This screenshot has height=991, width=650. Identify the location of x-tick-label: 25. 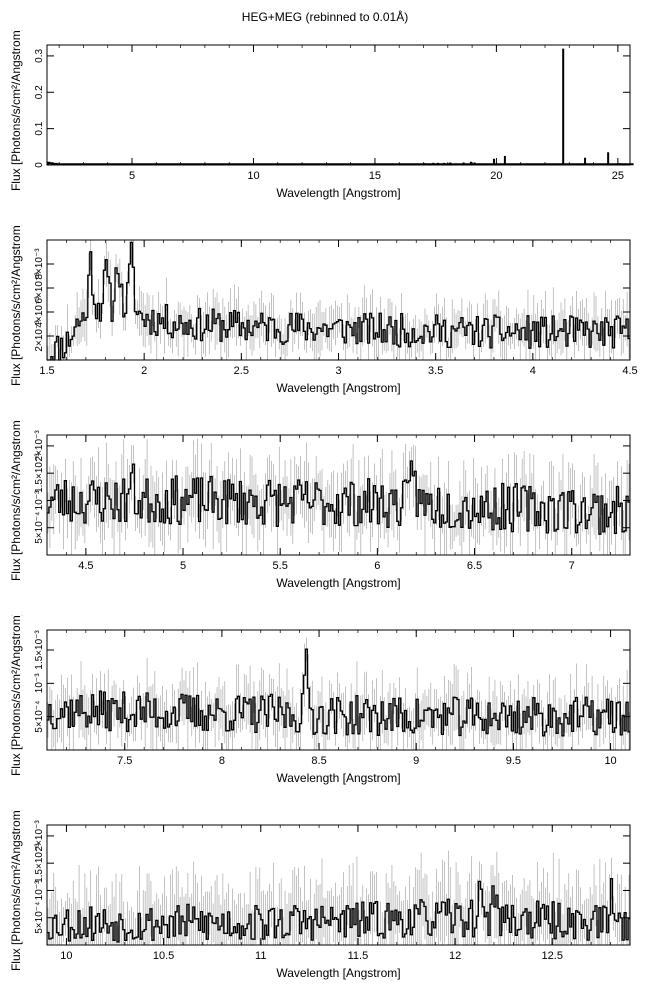
(618, 176).